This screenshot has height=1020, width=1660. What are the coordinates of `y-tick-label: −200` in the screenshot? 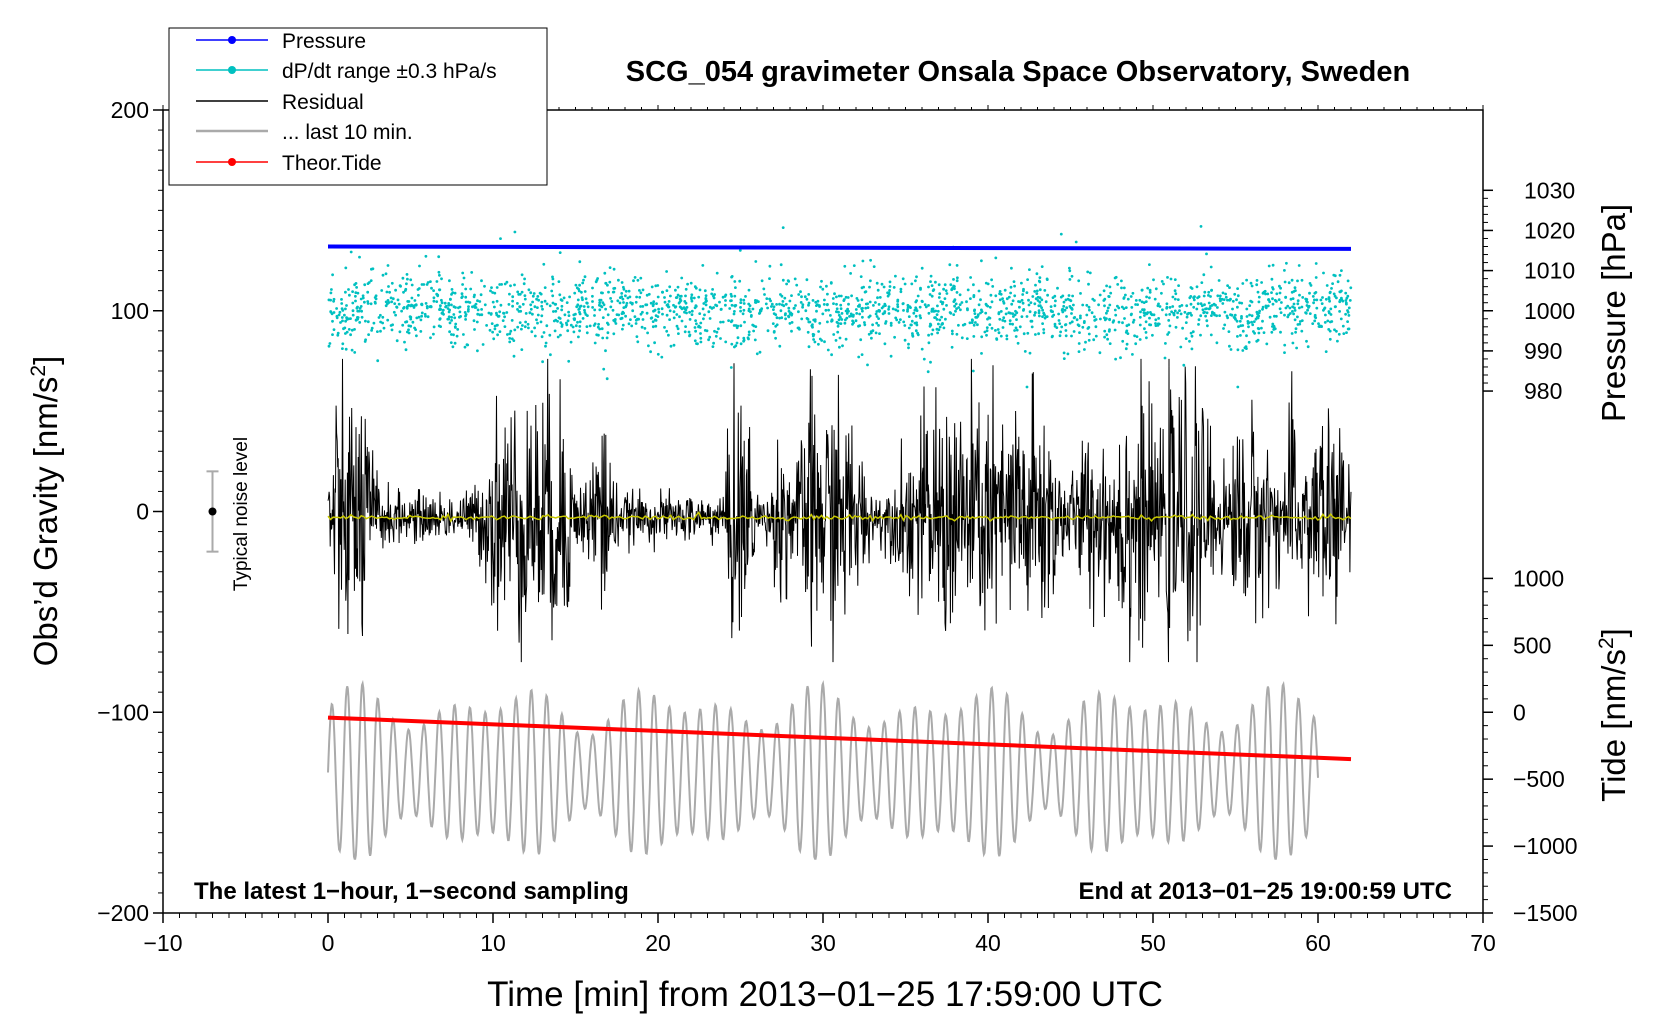 It's located at (123, 913).